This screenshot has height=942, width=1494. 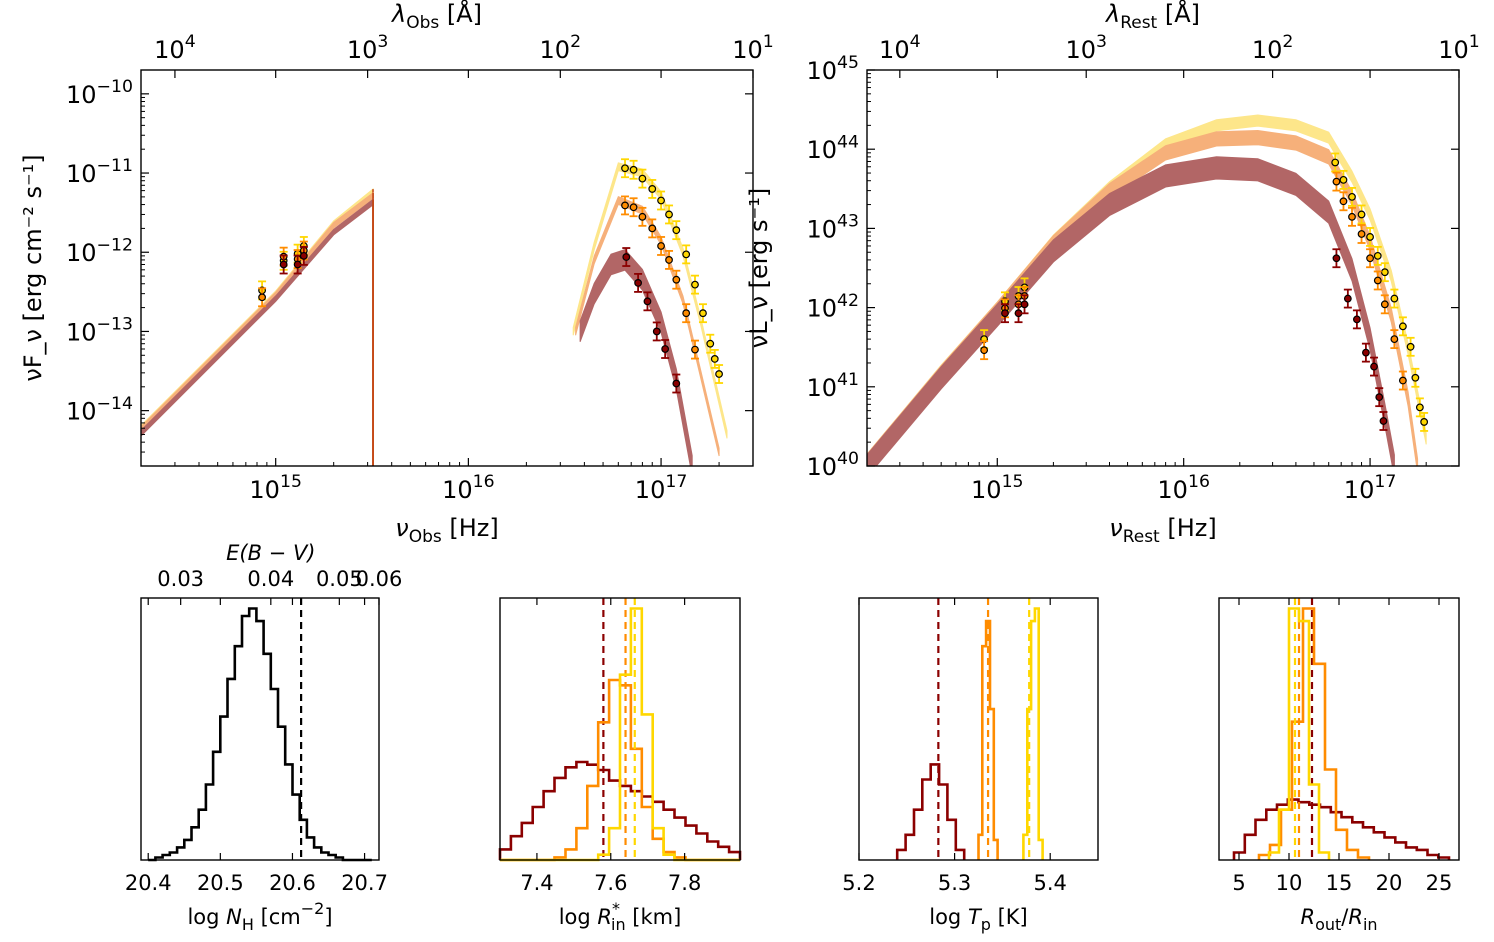 I want to click on rin-histogram-panel: 7.4 7.6 7.8 log R* in [km], so click(x=620, y=765).